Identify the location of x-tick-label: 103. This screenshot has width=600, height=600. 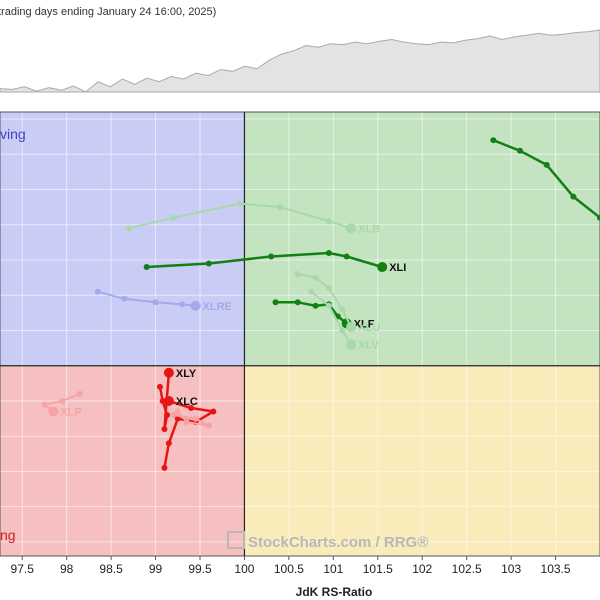
(511, 569).